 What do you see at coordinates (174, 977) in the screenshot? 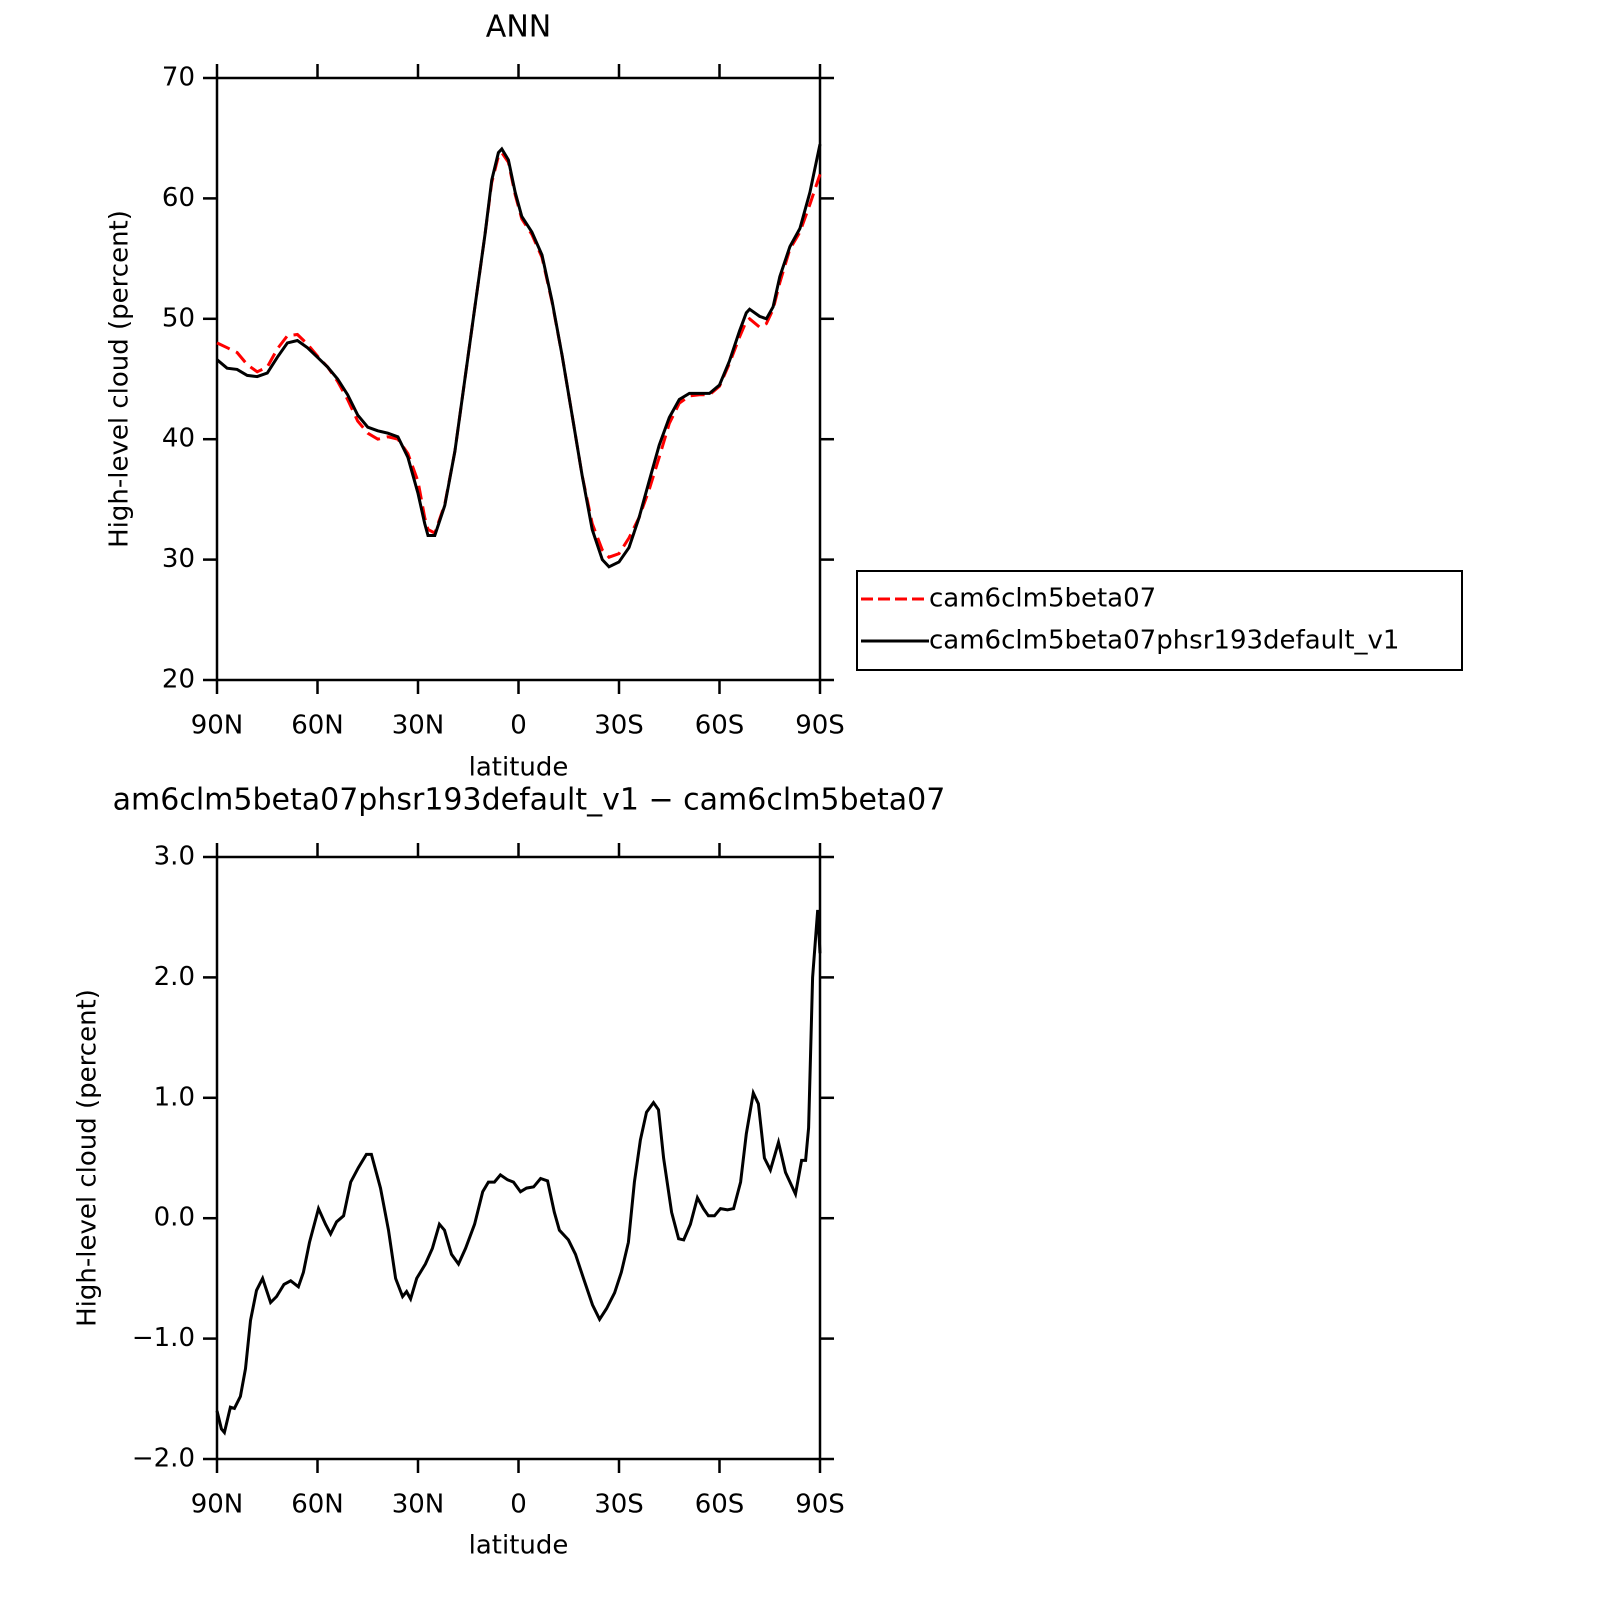
I see `y-tick-label: 2.0` at bounding box center [174, 977].